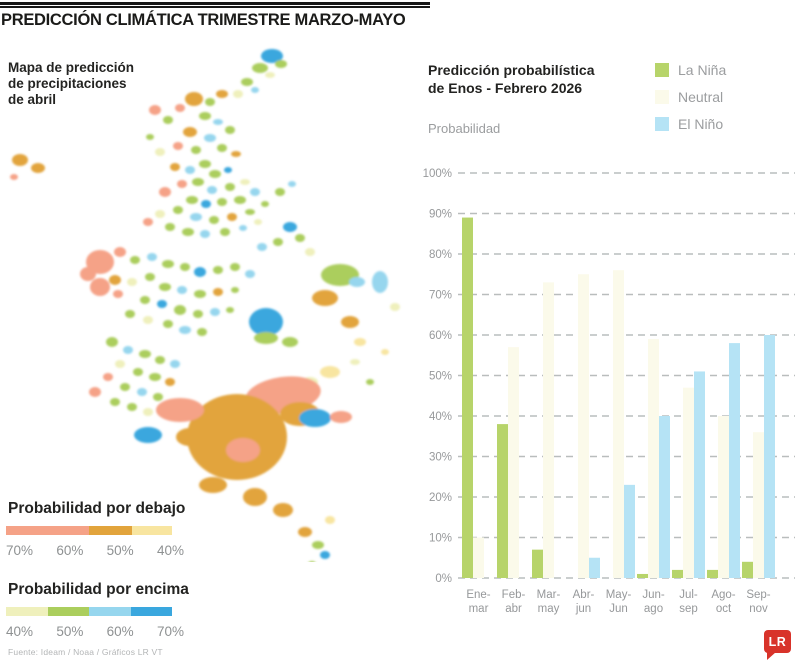 The width and height of the screenshot is (800, 666). I want to click on y-tick-100: 100%, so click(437, 174).